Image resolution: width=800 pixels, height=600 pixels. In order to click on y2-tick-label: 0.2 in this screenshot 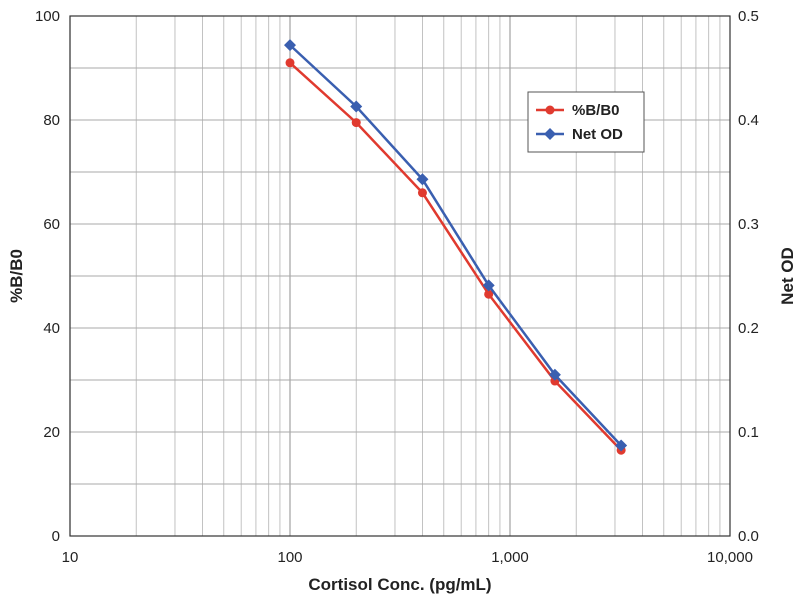, I will do `click(748, 328)`.